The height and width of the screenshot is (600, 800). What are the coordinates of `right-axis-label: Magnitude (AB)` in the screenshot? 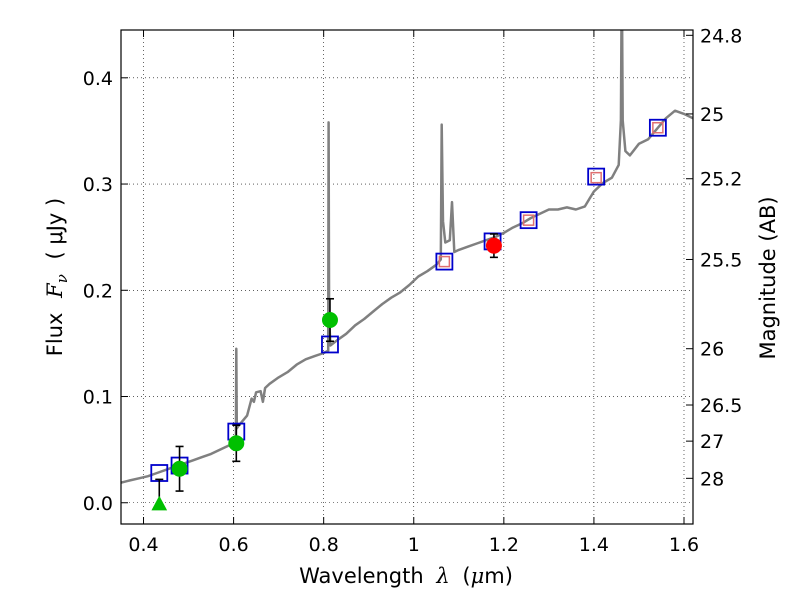 It's located at (768, 277).